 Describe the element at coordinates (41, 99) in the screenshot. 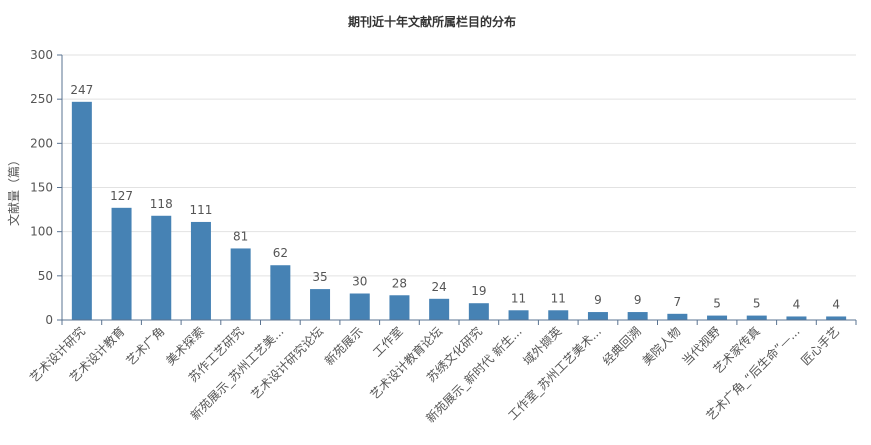

I see `y-tick-label: 250` at that location.